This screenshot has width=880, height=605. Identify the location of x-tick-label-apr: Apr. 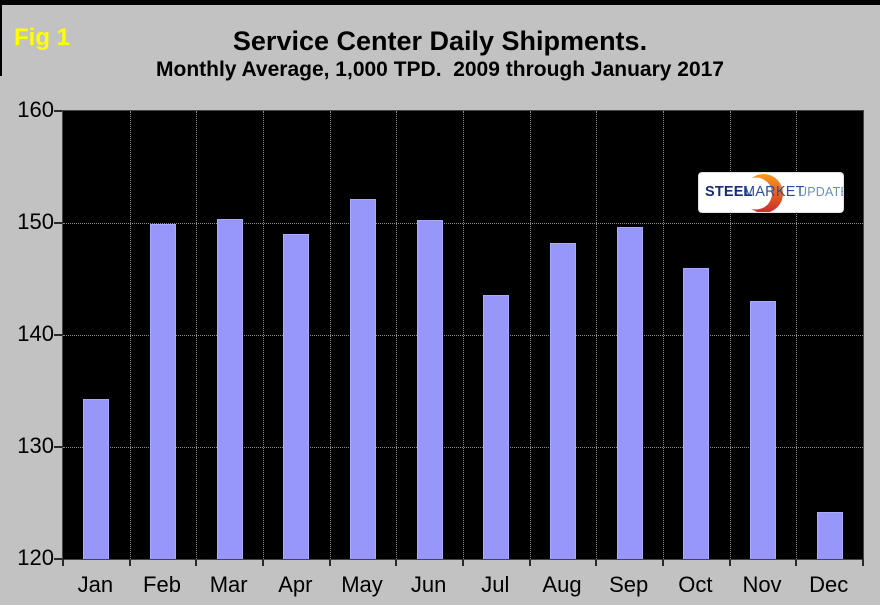
(295, 584).